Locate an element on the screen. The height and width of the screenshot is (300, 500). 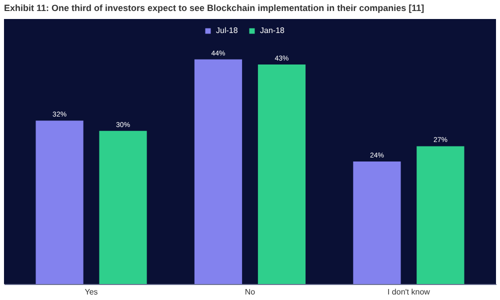
x-tick-label: No is located at coordinates (250, 292).